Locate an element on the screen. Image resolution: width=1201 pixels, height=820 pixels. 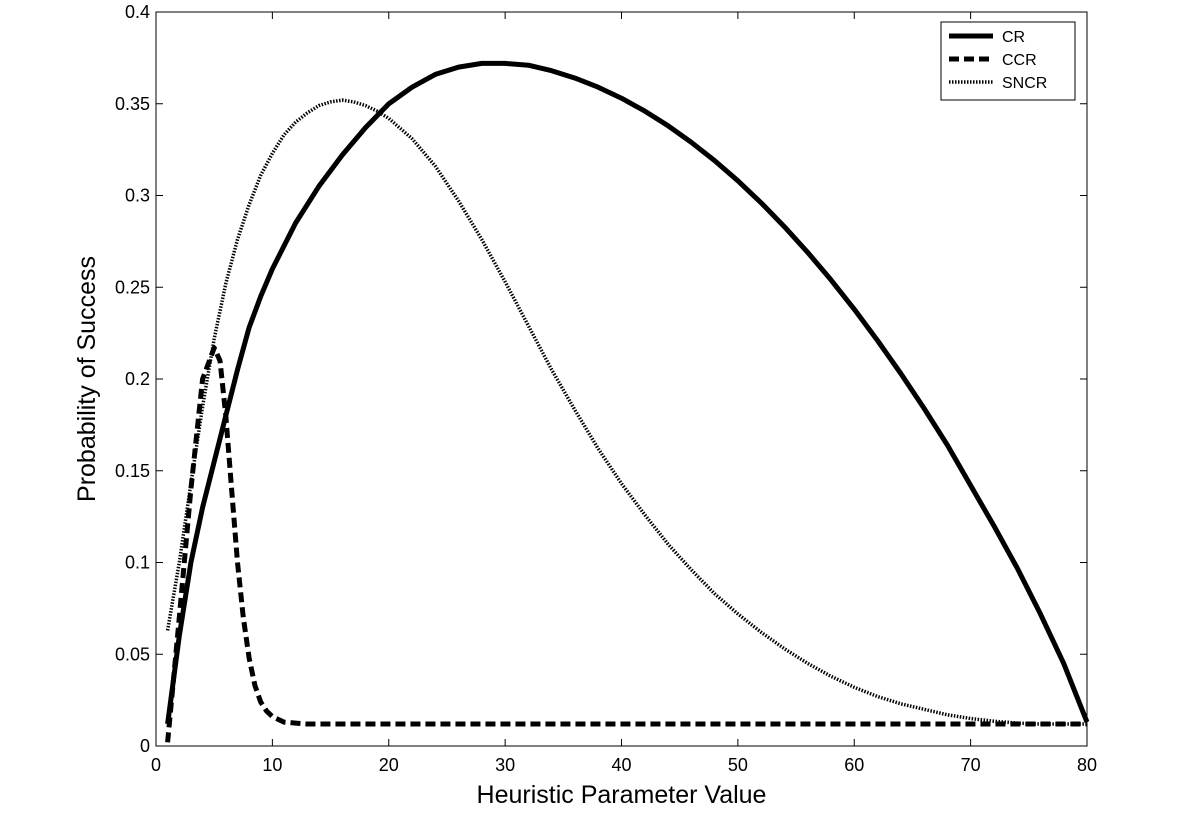
legend-label-sncr: SNCR is located at coordinates (1024, 83).